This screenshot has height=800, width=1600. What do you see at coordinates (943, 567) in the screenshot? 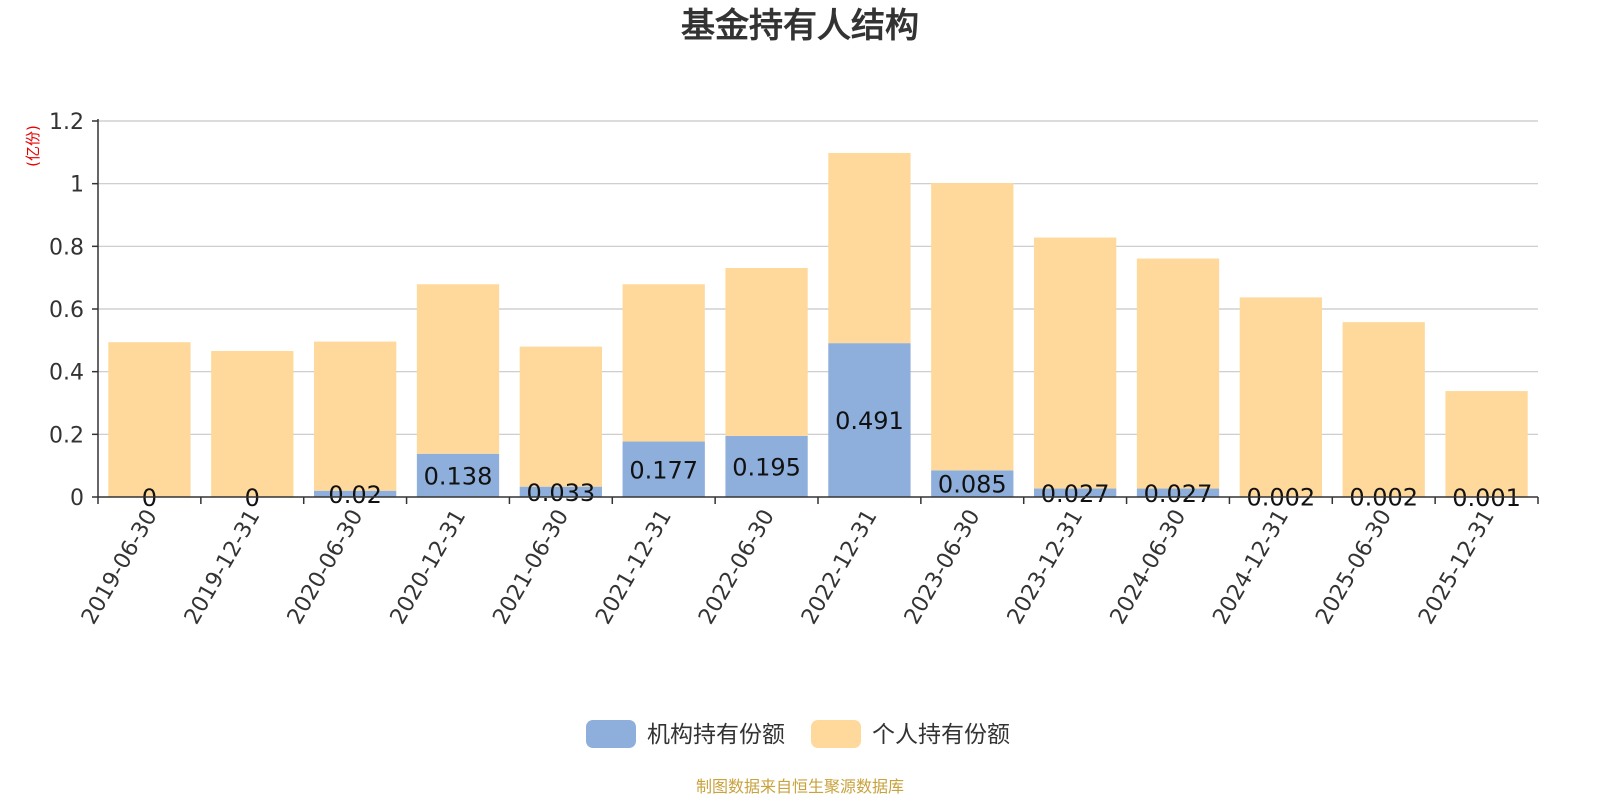
I see `x-tick-label: 2023-06-30` at bounding box center [943, 567].